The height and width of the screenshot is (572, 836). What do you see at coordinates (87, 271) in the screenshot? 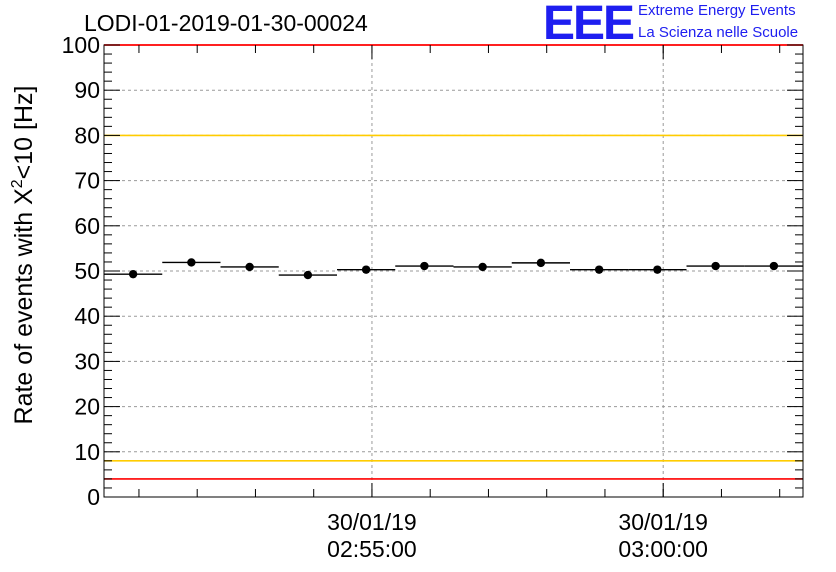
I see `y-tick-label: 50` at bounding box center [87, 271].